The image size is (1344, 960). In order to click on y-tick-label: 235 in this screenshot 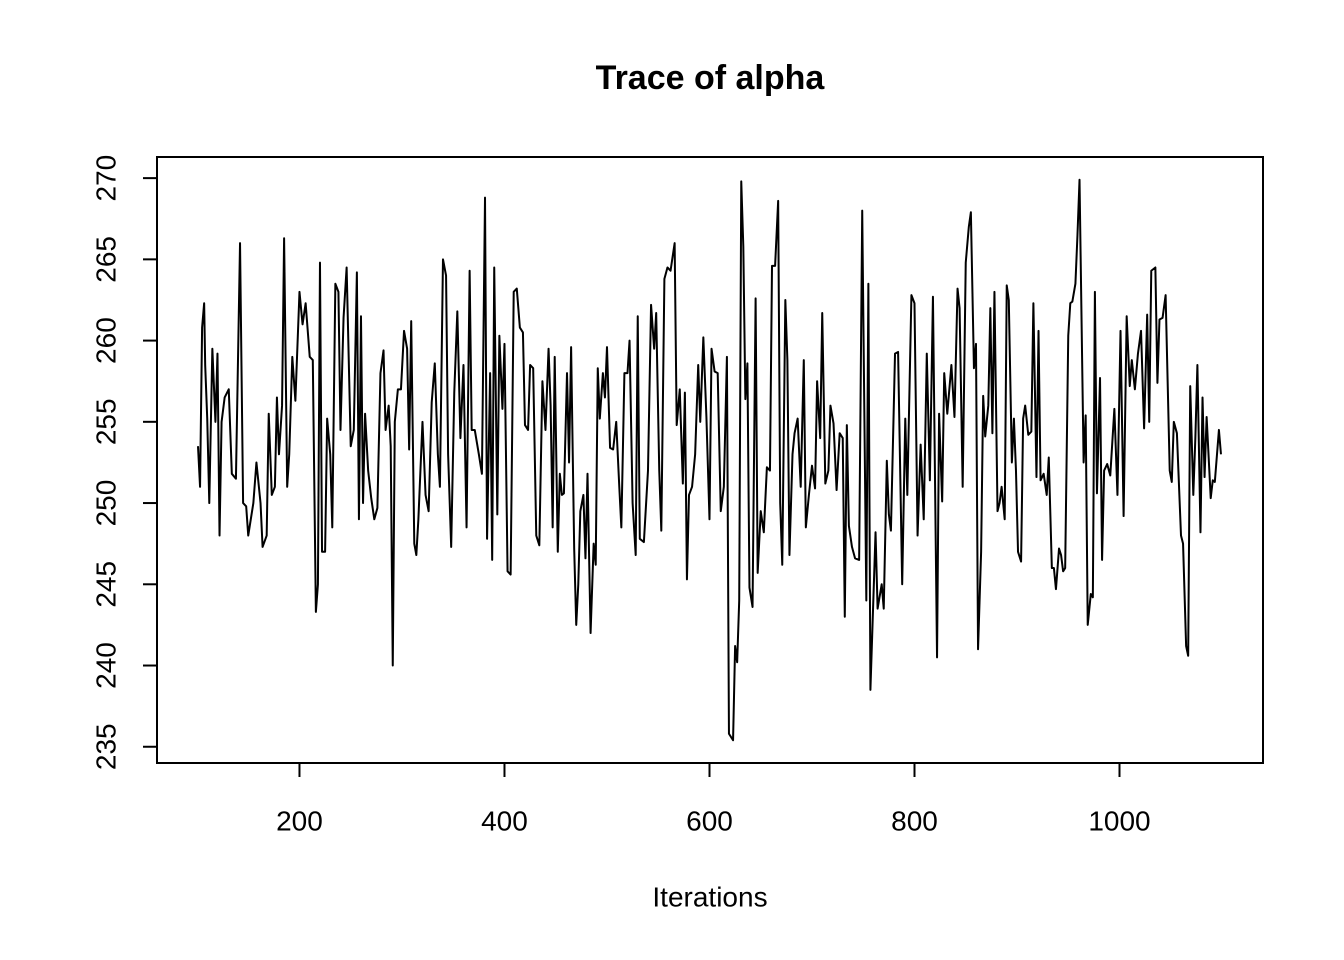, I will do `click(105, 746)`.